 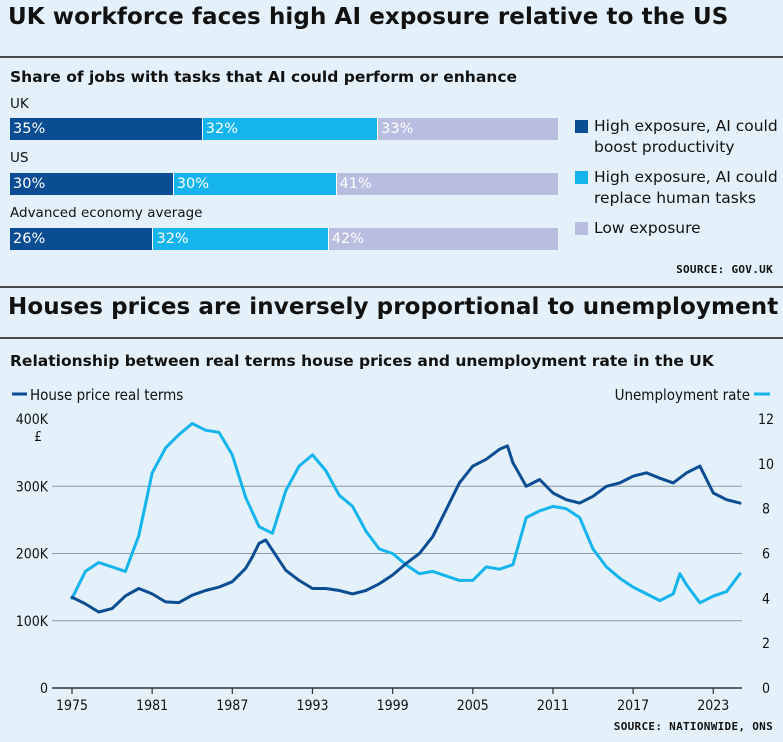 I want to click on x-tick-label: 1975, so click(x=72, y=706).